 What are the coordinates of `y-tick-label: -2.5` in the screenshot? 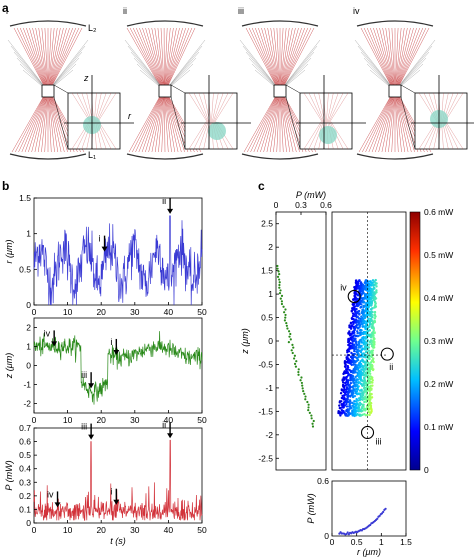 It's located at (265, 458).